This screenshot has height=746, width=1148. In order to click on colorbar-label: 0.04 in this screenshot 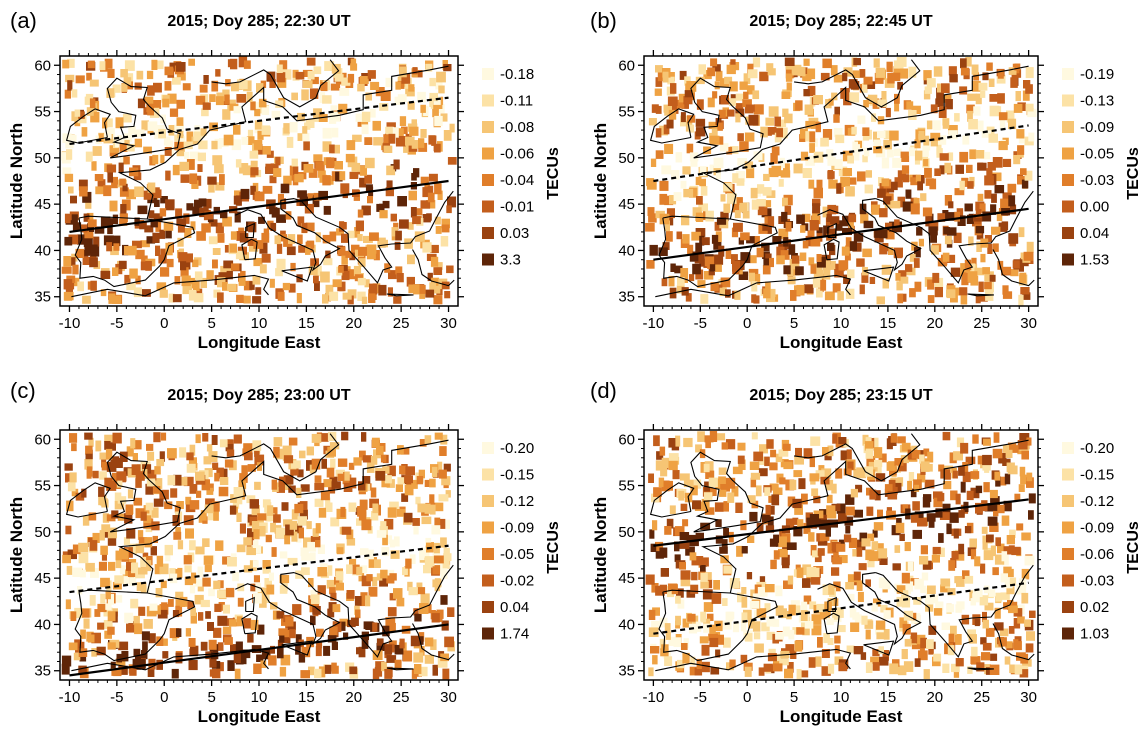, I will do `click(514, 607)`.